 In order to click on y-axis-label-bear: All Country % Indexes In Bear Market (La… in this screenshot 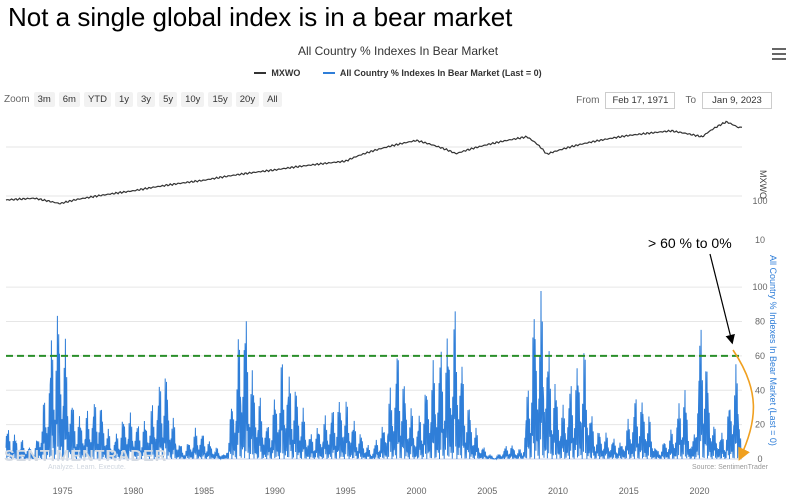, I will do `click(773, 350)`.